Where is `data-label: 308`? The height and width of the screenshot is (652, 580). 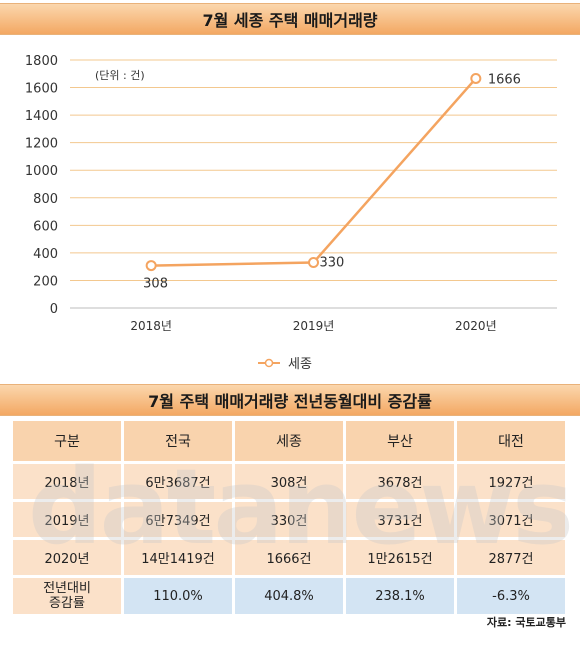
data-label: 308 is located at coordinates (155, 284).